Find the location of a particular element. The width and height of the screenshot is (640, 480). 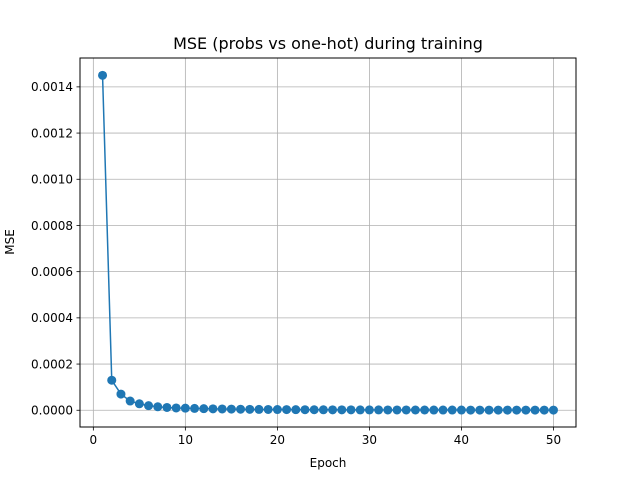

y-tick-label: 0.0006 is located at coordinates (52, 272).